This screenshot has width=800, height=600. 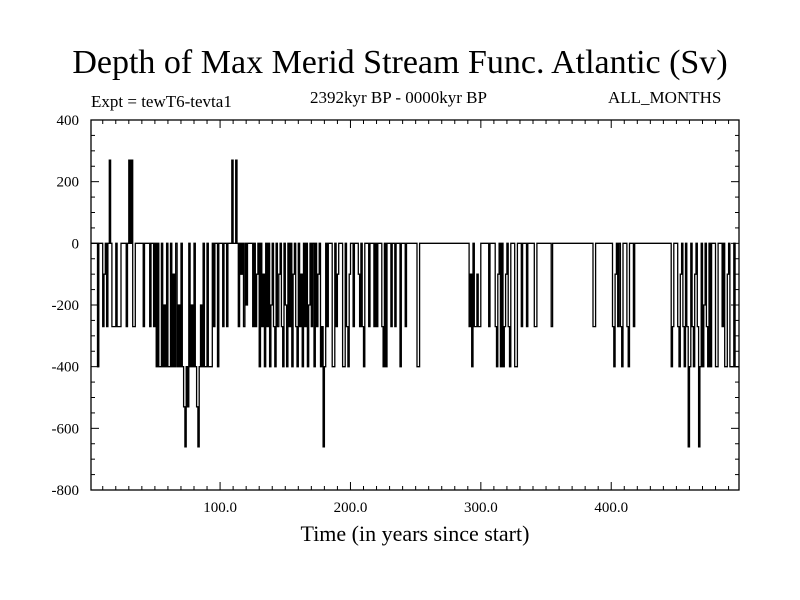 What do you see at coordinates (161, 101) in the screenshot?
I see `experiment-label: Expt = tewT6-tevta1` at bounding box center [161, 101].